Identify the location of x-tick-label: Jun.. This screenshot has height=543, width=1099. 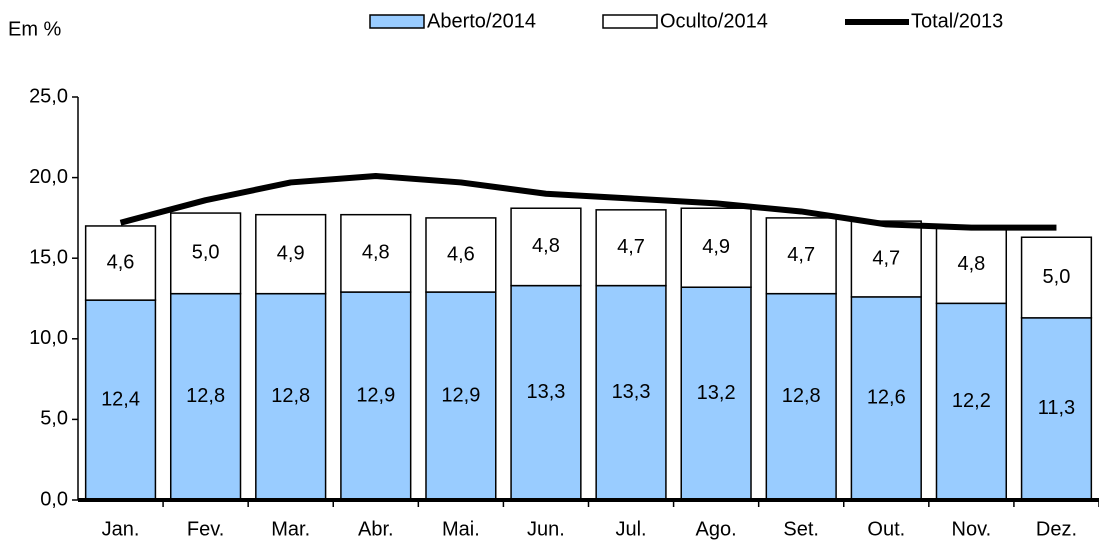
(546, 529).